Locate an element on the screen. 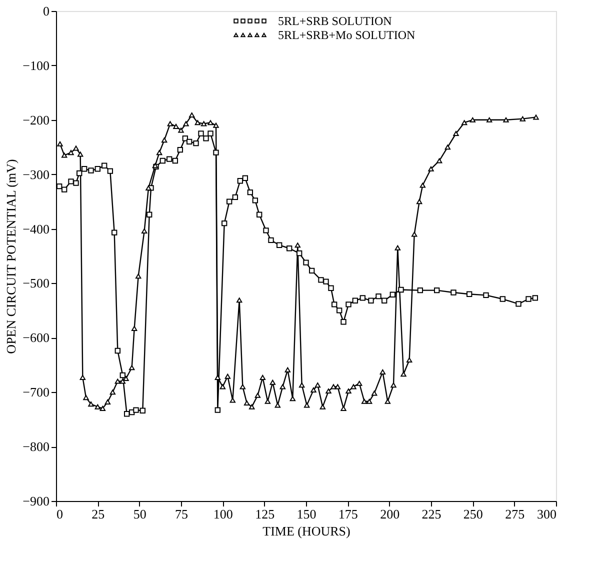 This screenshot has width=606, height=578. x-tick-label: 125 is located at coordinates (265, 514).